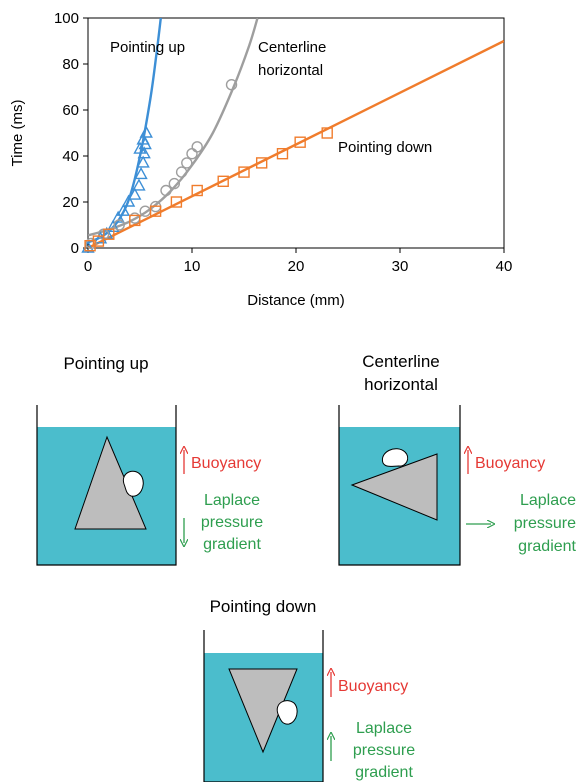  What do you see at coordinates (296, 300) in the screenshot?
I see `x-axis-label: Distance (mm)` at bounding box center [296, 300].